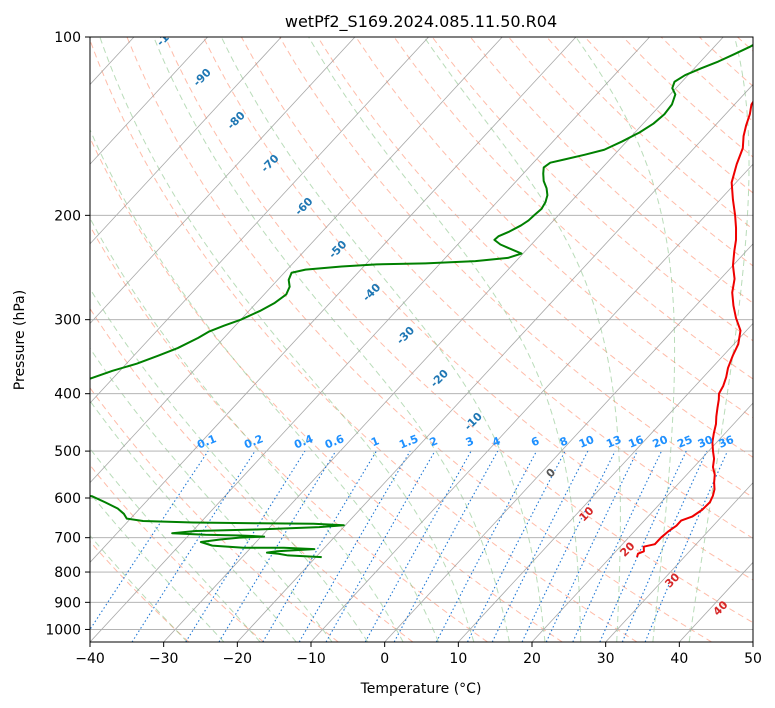 Image resolution: width=775 pixels, height=708 pixels. I want to click on mixing-ratio-label: 16, so click(635, 442).